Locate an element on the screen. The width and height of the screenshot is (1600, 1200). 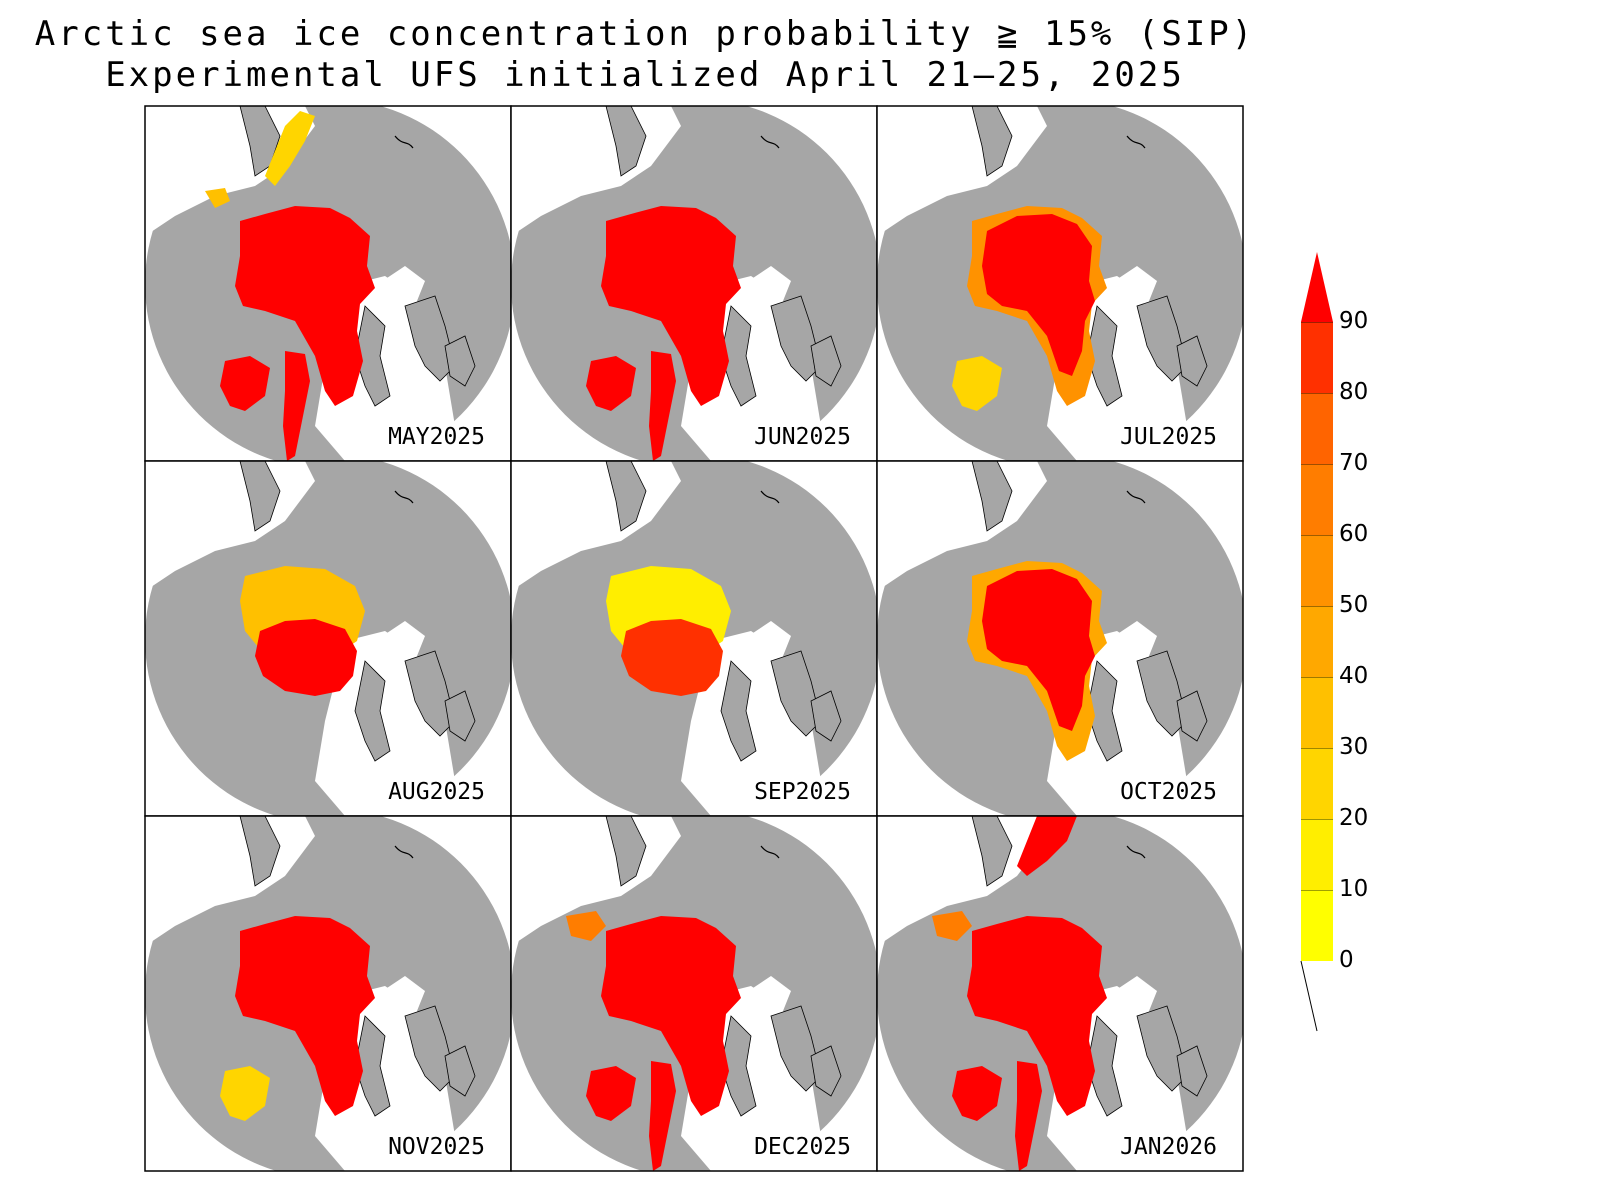
map-panel-sep2025: SEP2025 is located at coordinates (694, 638).